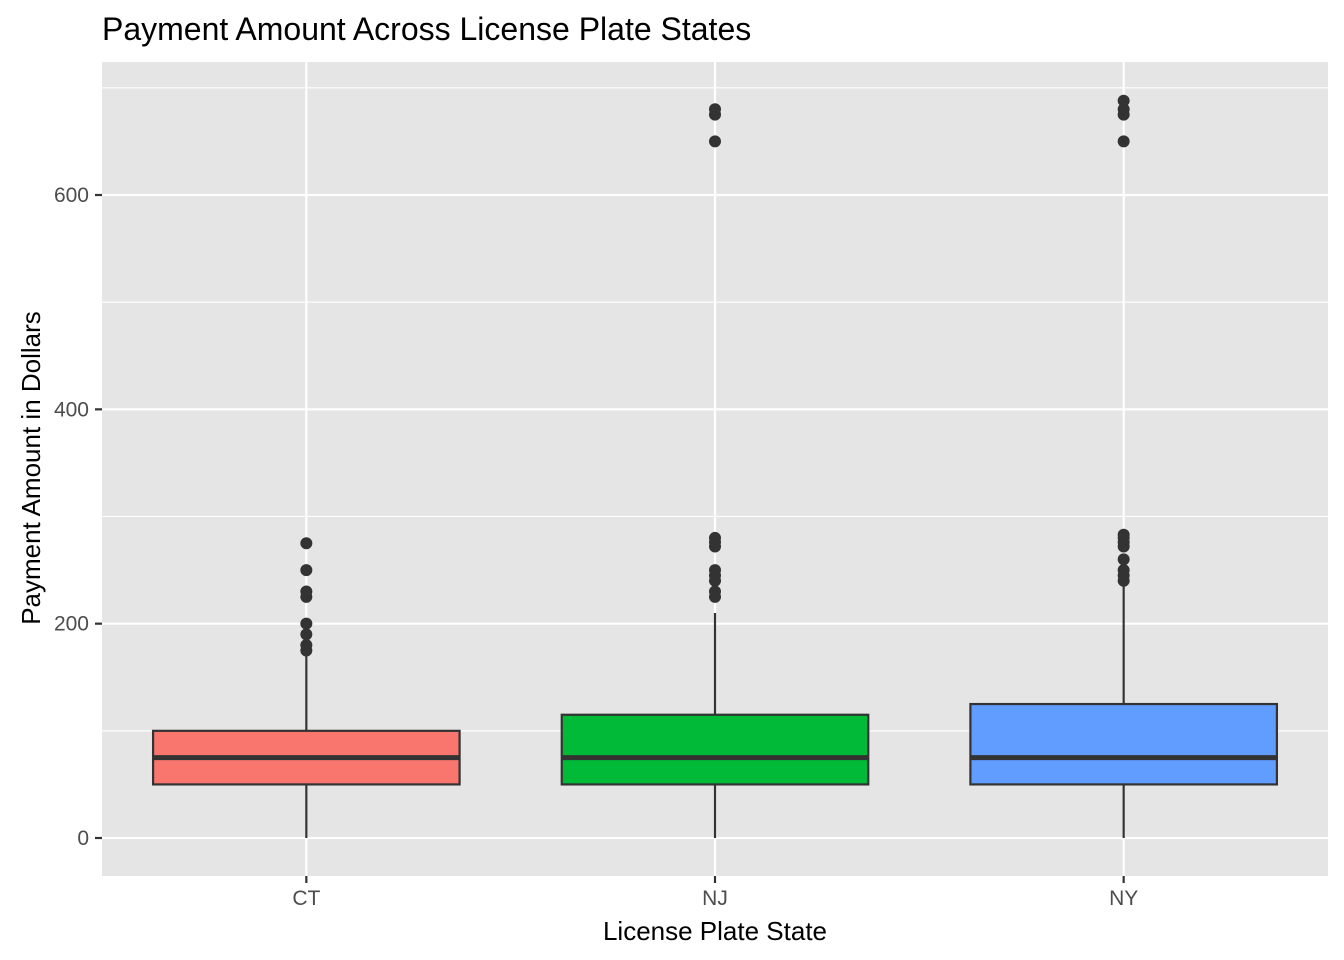 The width and height of the screenshot is (1344, 960). Describe the element at coordinates (83, 838) in the screenshot. I see `y-tick-label: 0` at that location.